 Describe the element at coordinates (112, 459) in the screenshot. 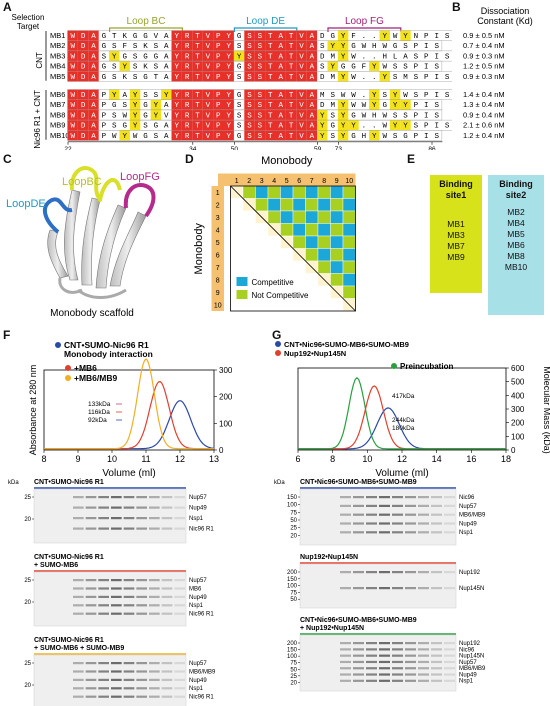

I see `x-tick-label: 10` at that location.